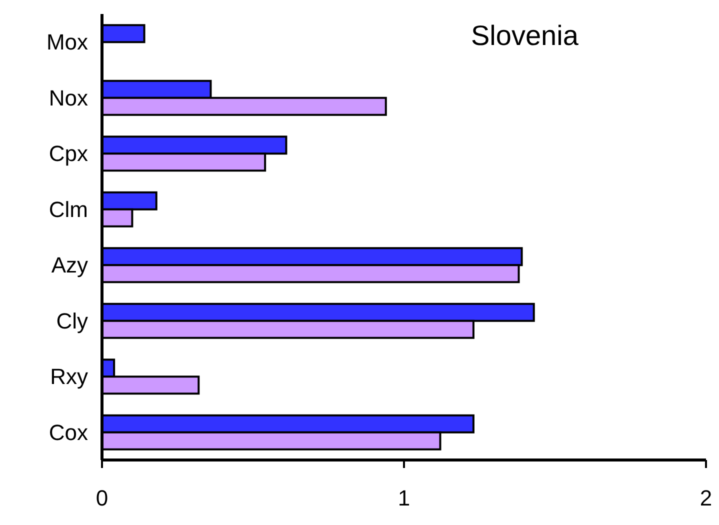  I want to click on y-tick-label: Cpx, so click(68, 153).